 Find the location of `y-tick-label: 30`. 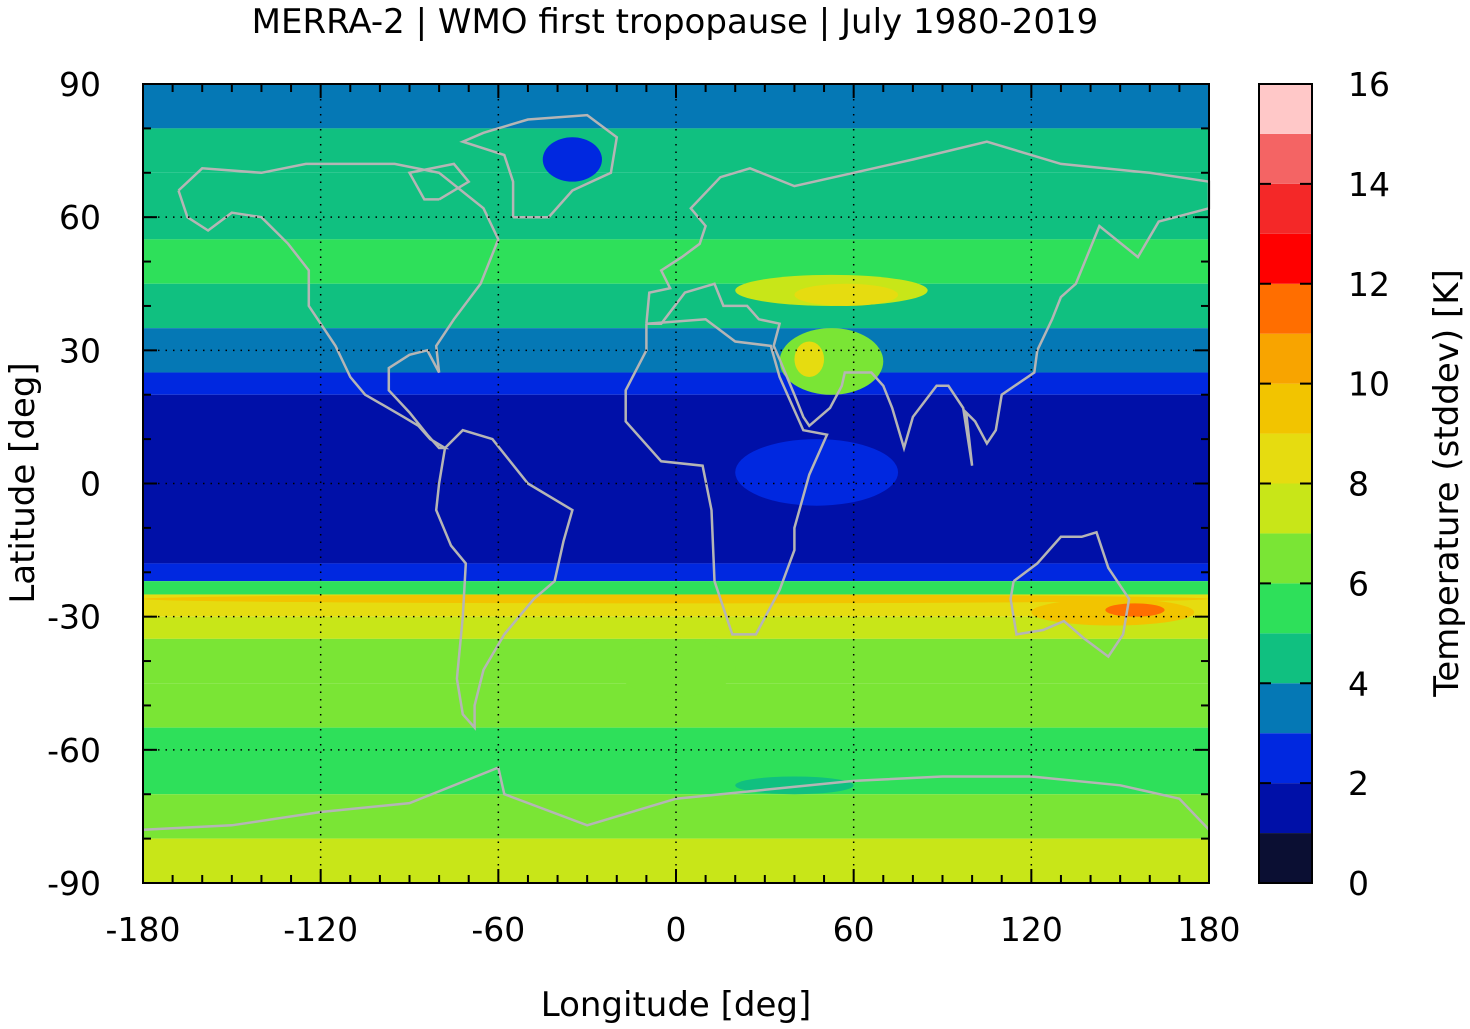

y-tick-label: 30 is located at coordinates (80, 350).